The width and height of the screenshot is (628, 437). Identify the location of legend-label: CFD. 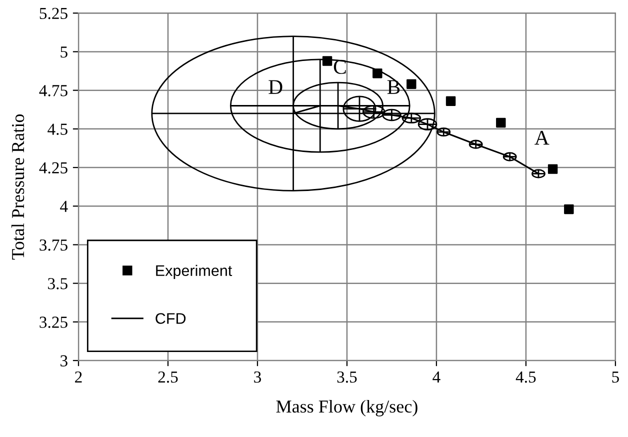
(171, 318).